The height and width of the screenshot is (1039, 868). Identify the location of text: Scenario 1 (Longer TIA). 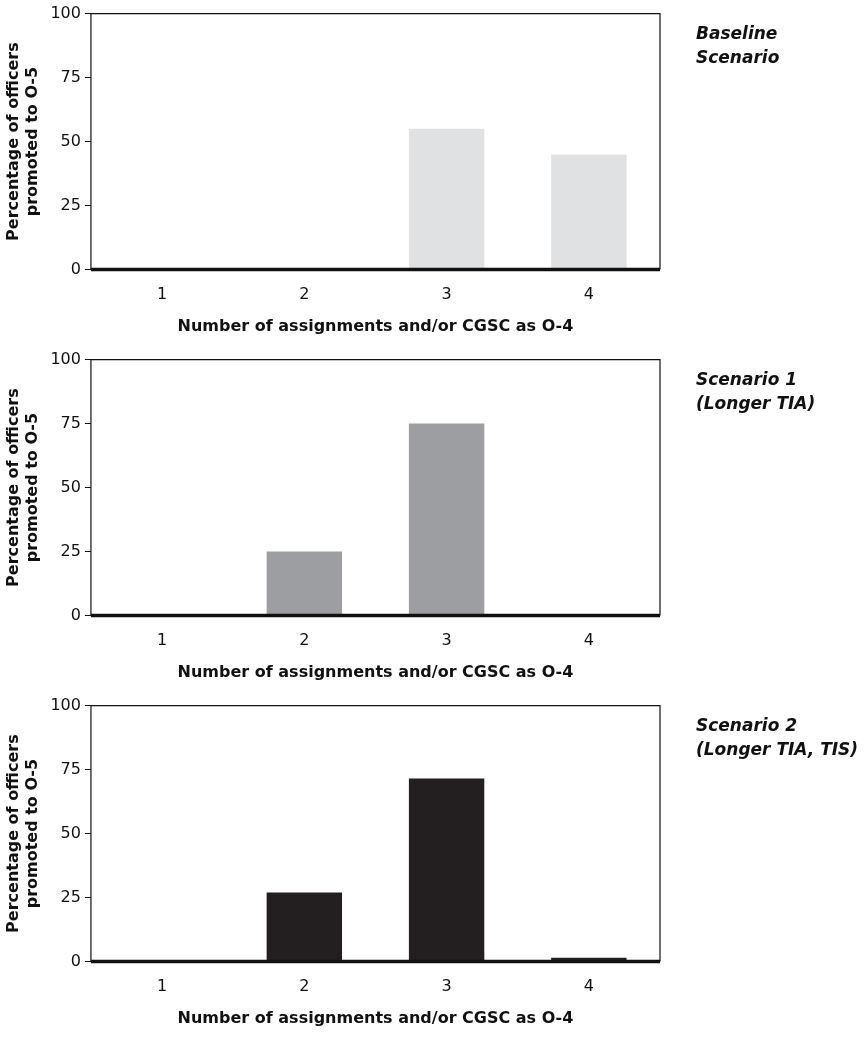
(756, 390).